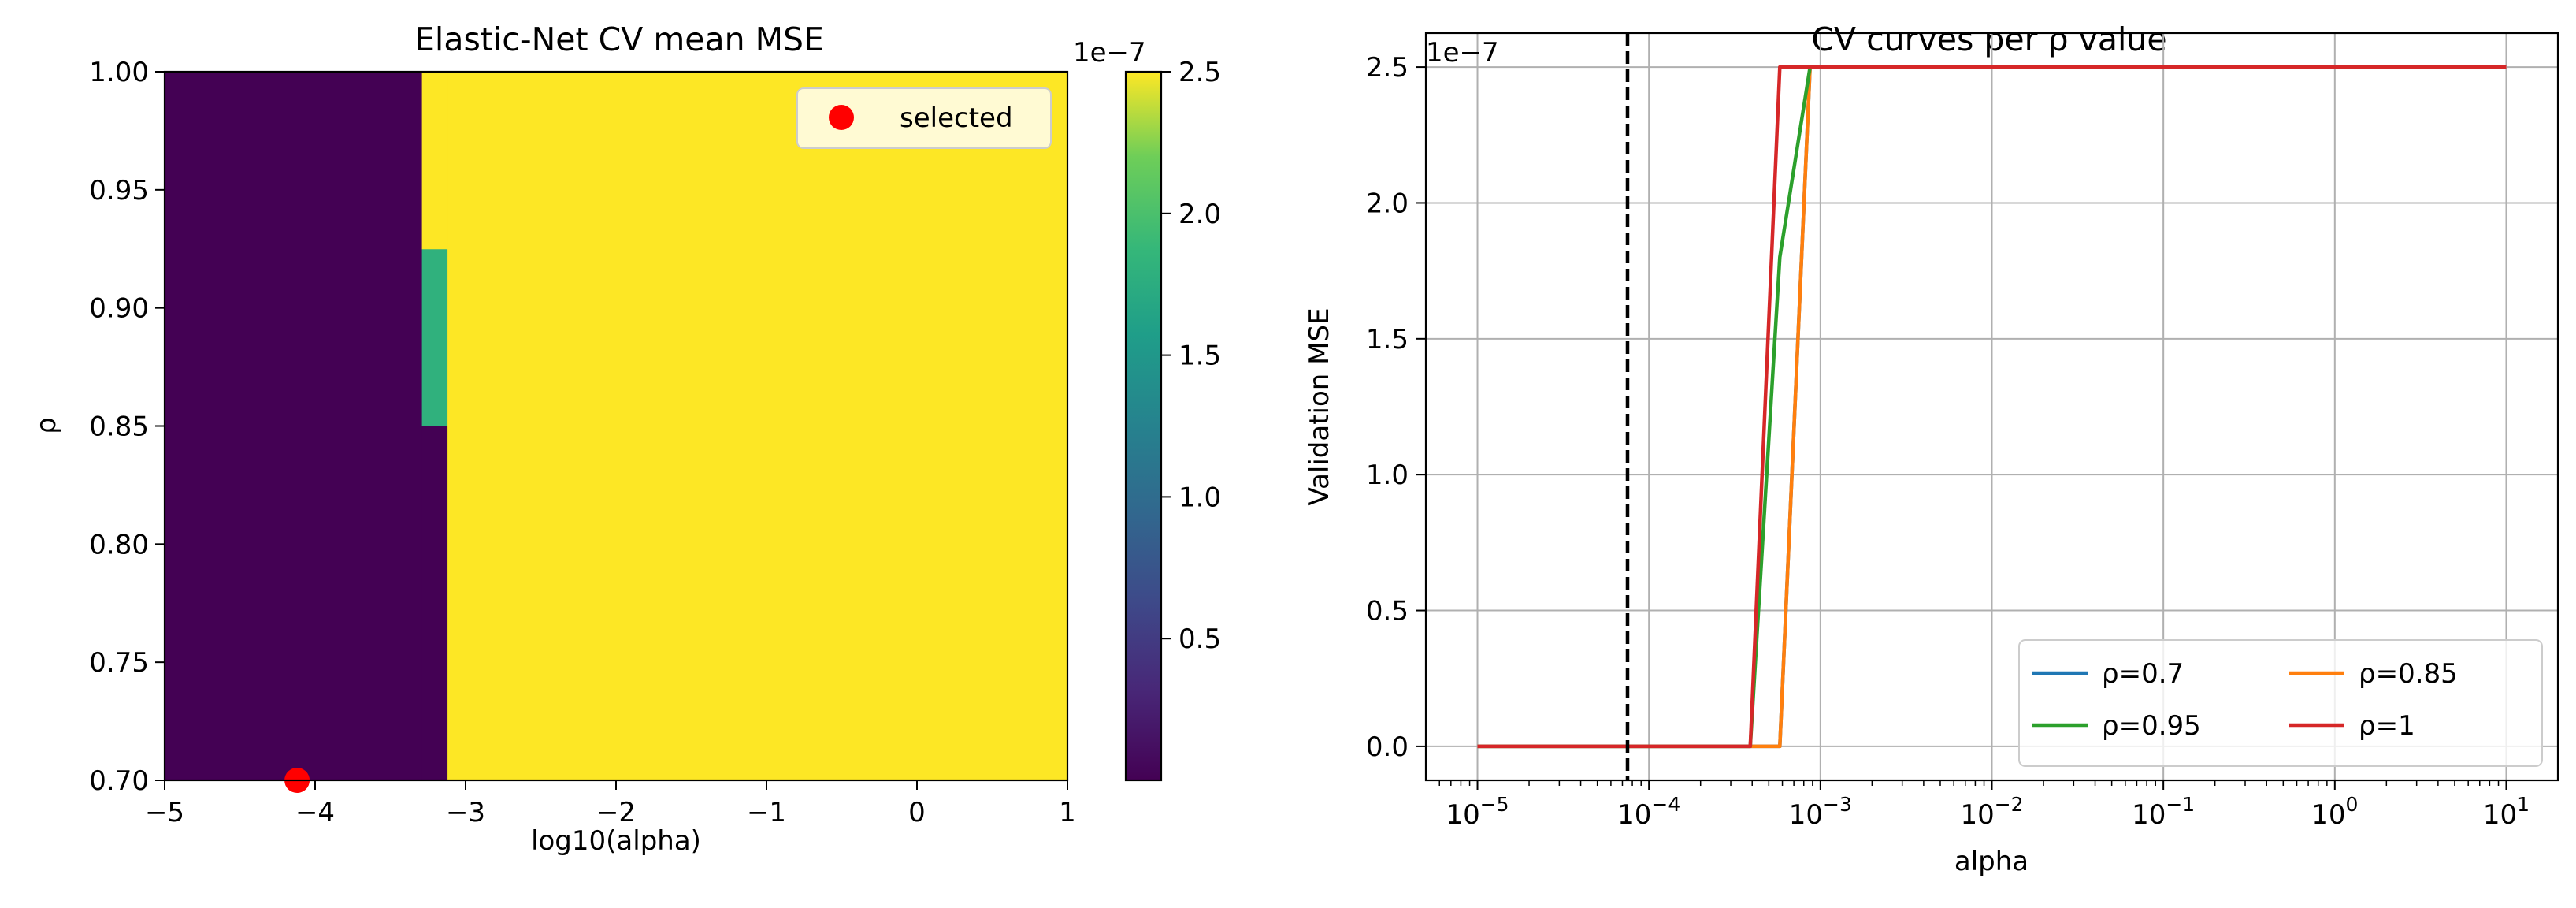 The height and width of the screenshot is (908, 2576). I want to click on line-x-tick-label: 10⁻⁵, so click(1477, 812).